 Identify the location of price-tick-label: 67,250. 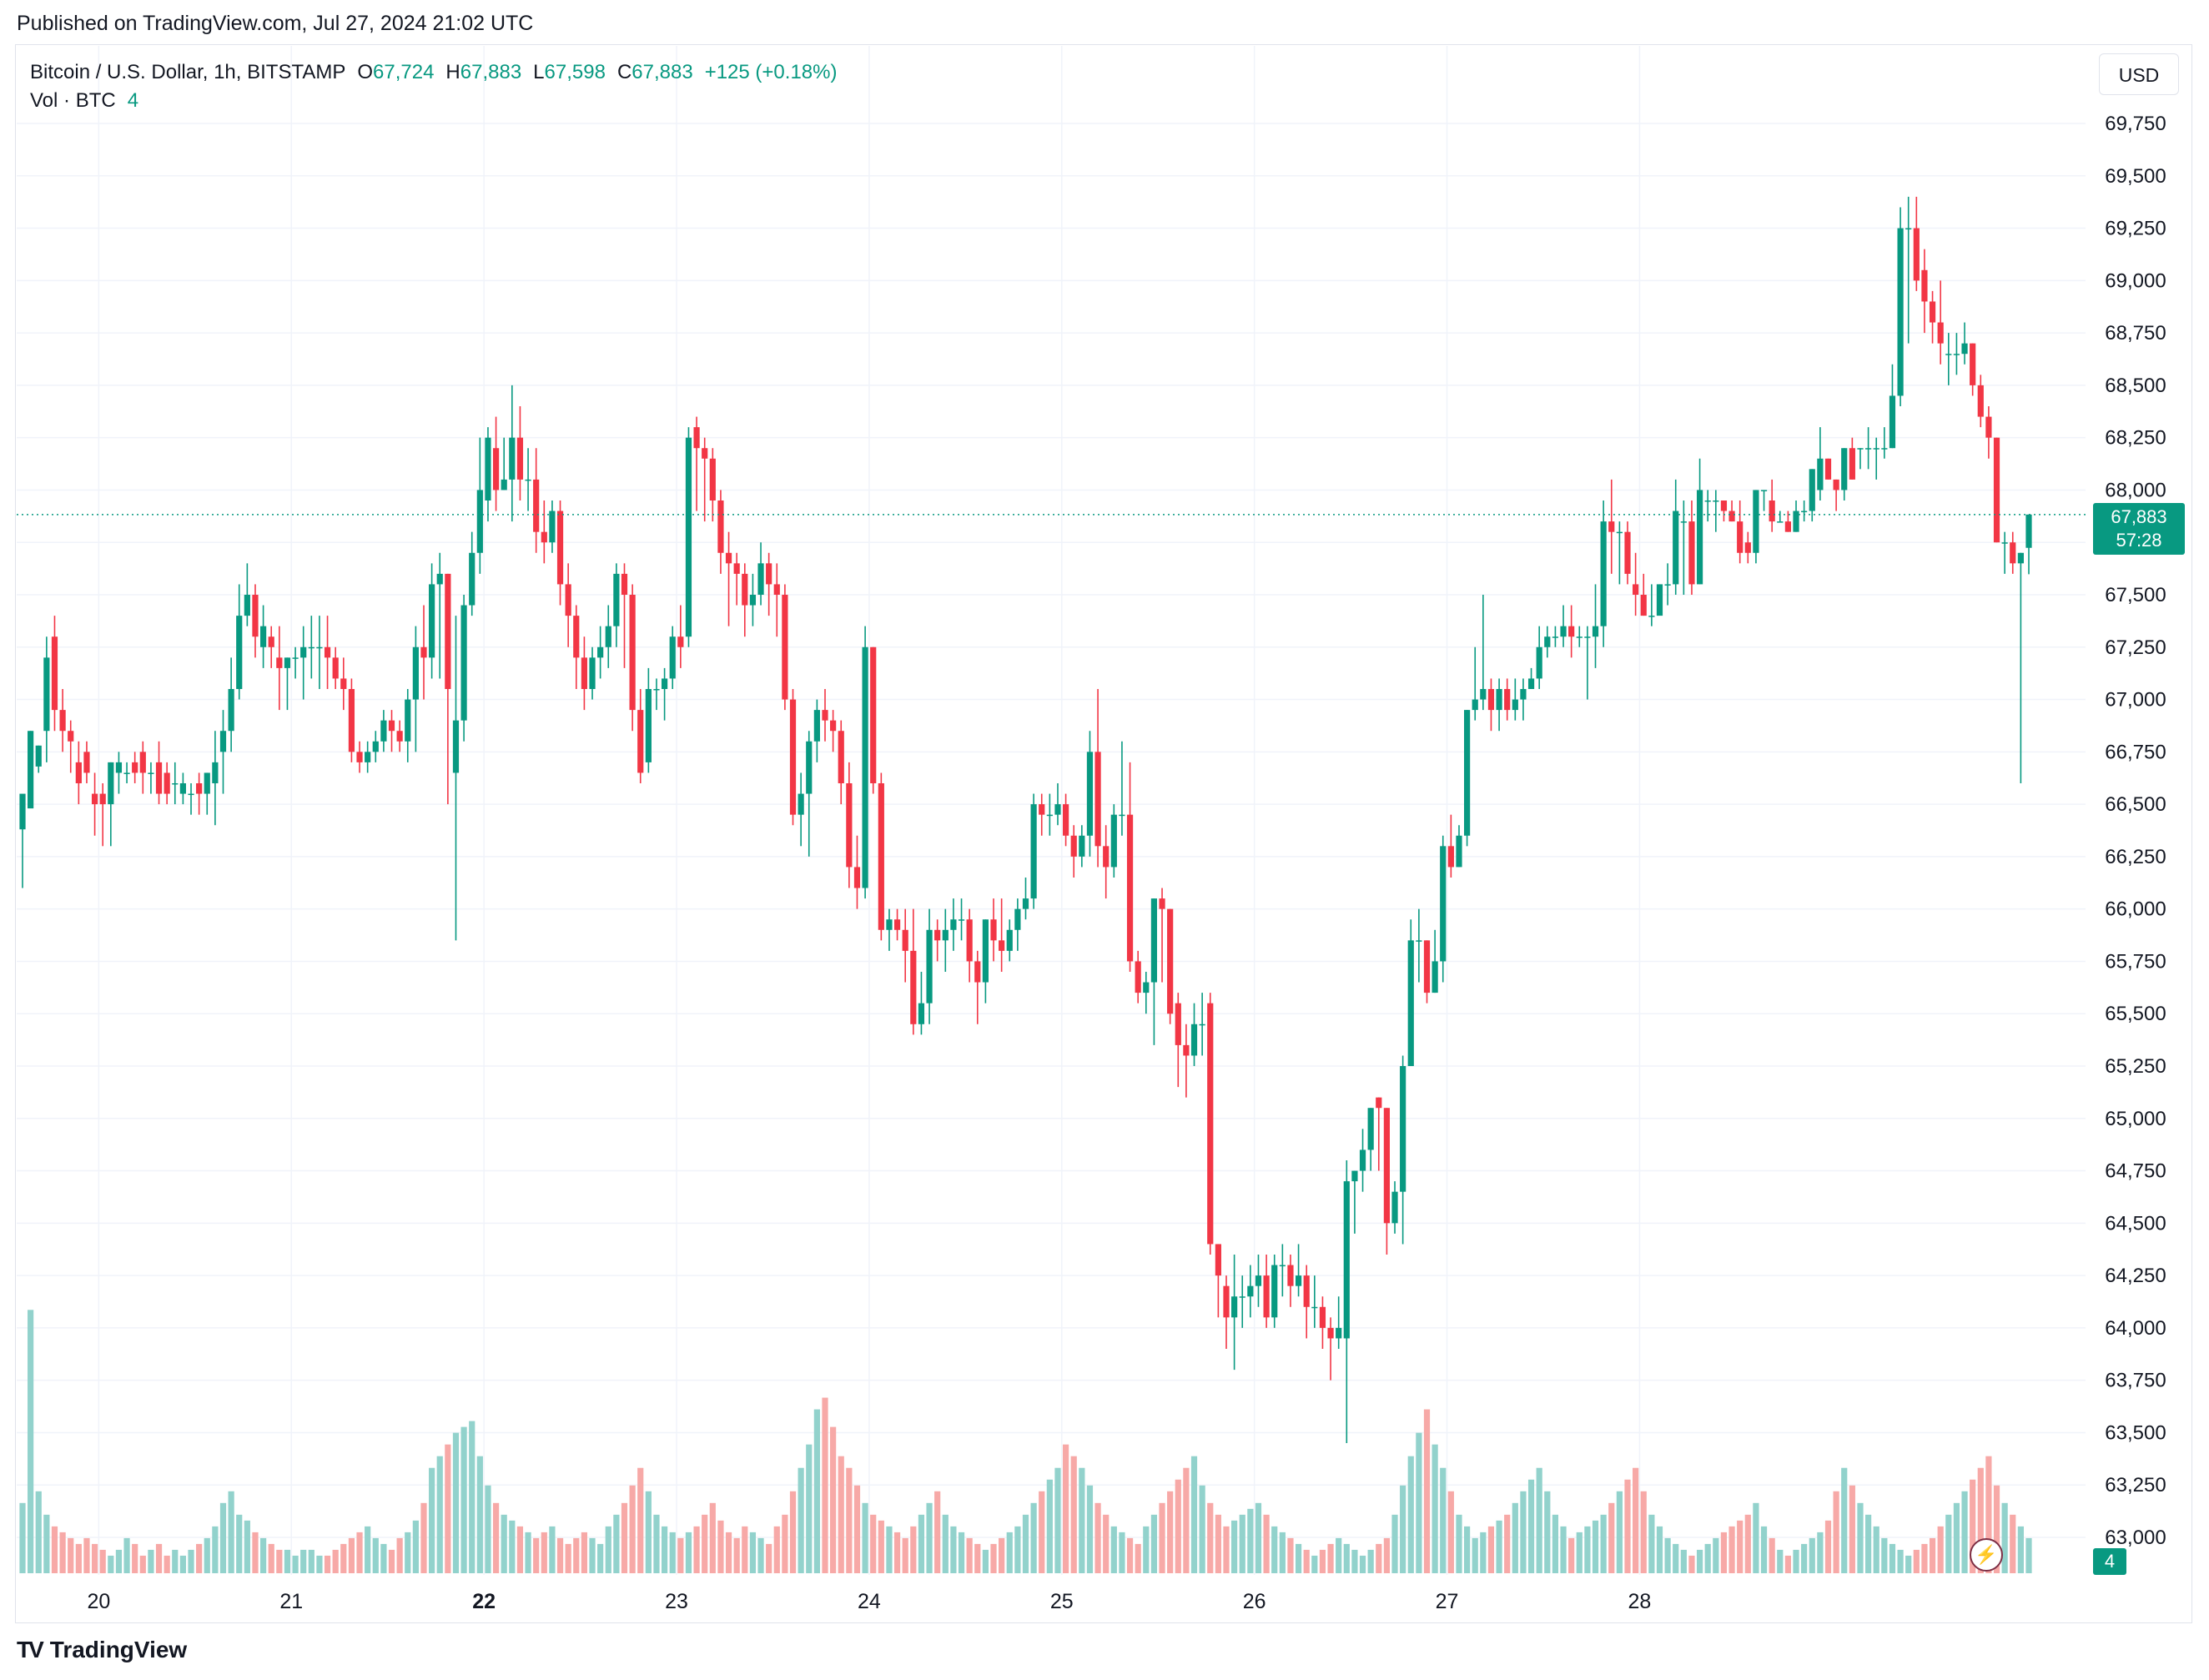
(2135, 647).